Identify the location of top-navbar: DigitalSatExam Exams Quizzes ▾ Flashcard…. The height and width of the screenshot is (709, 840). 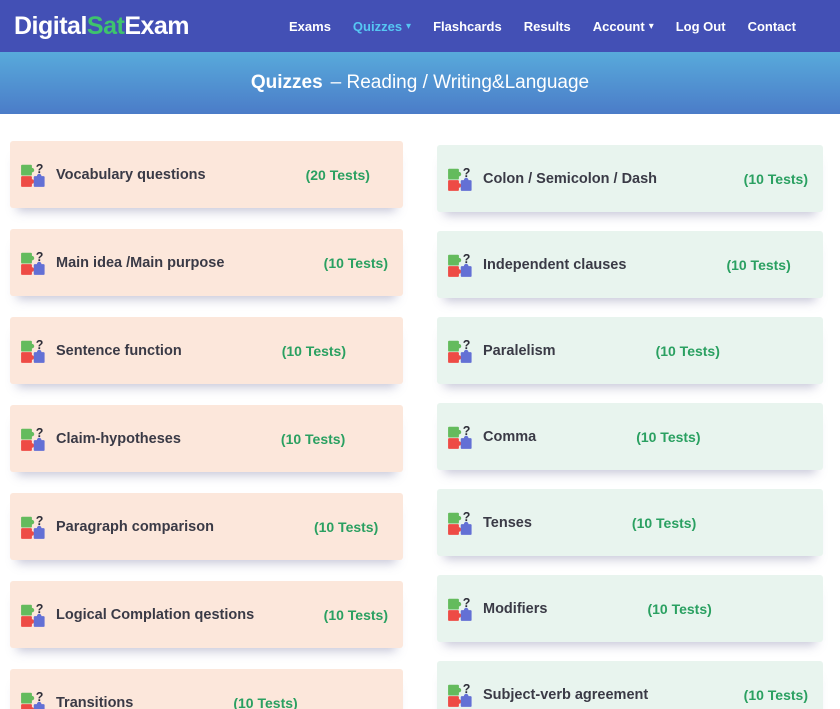
(420, 26).